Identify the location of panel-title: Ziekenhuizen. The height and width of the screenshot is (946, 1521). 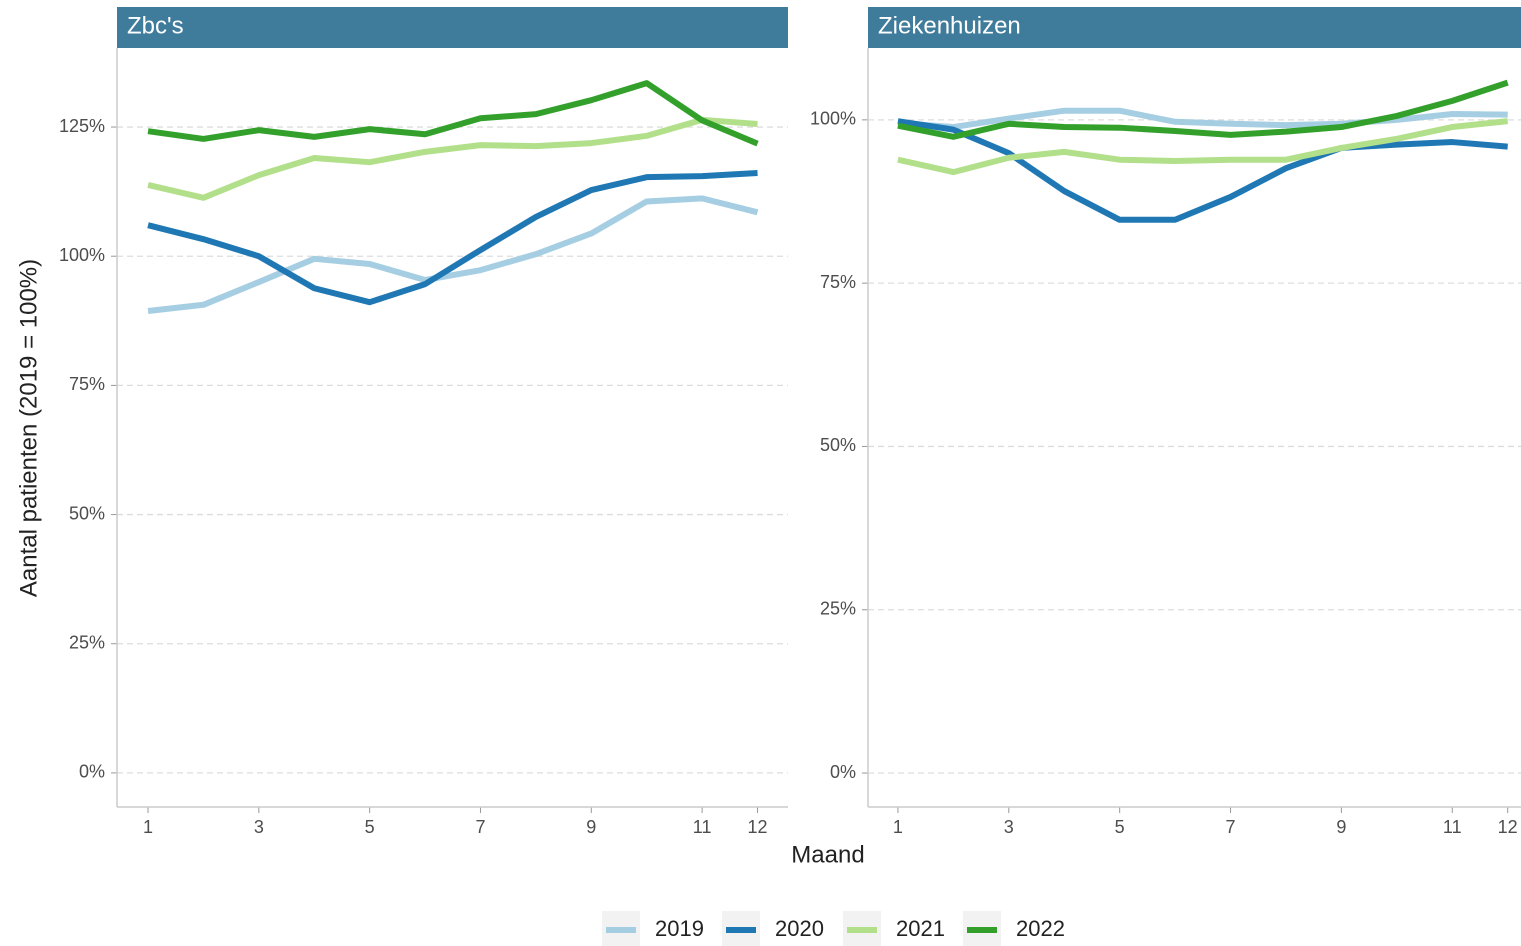
(949, 25).